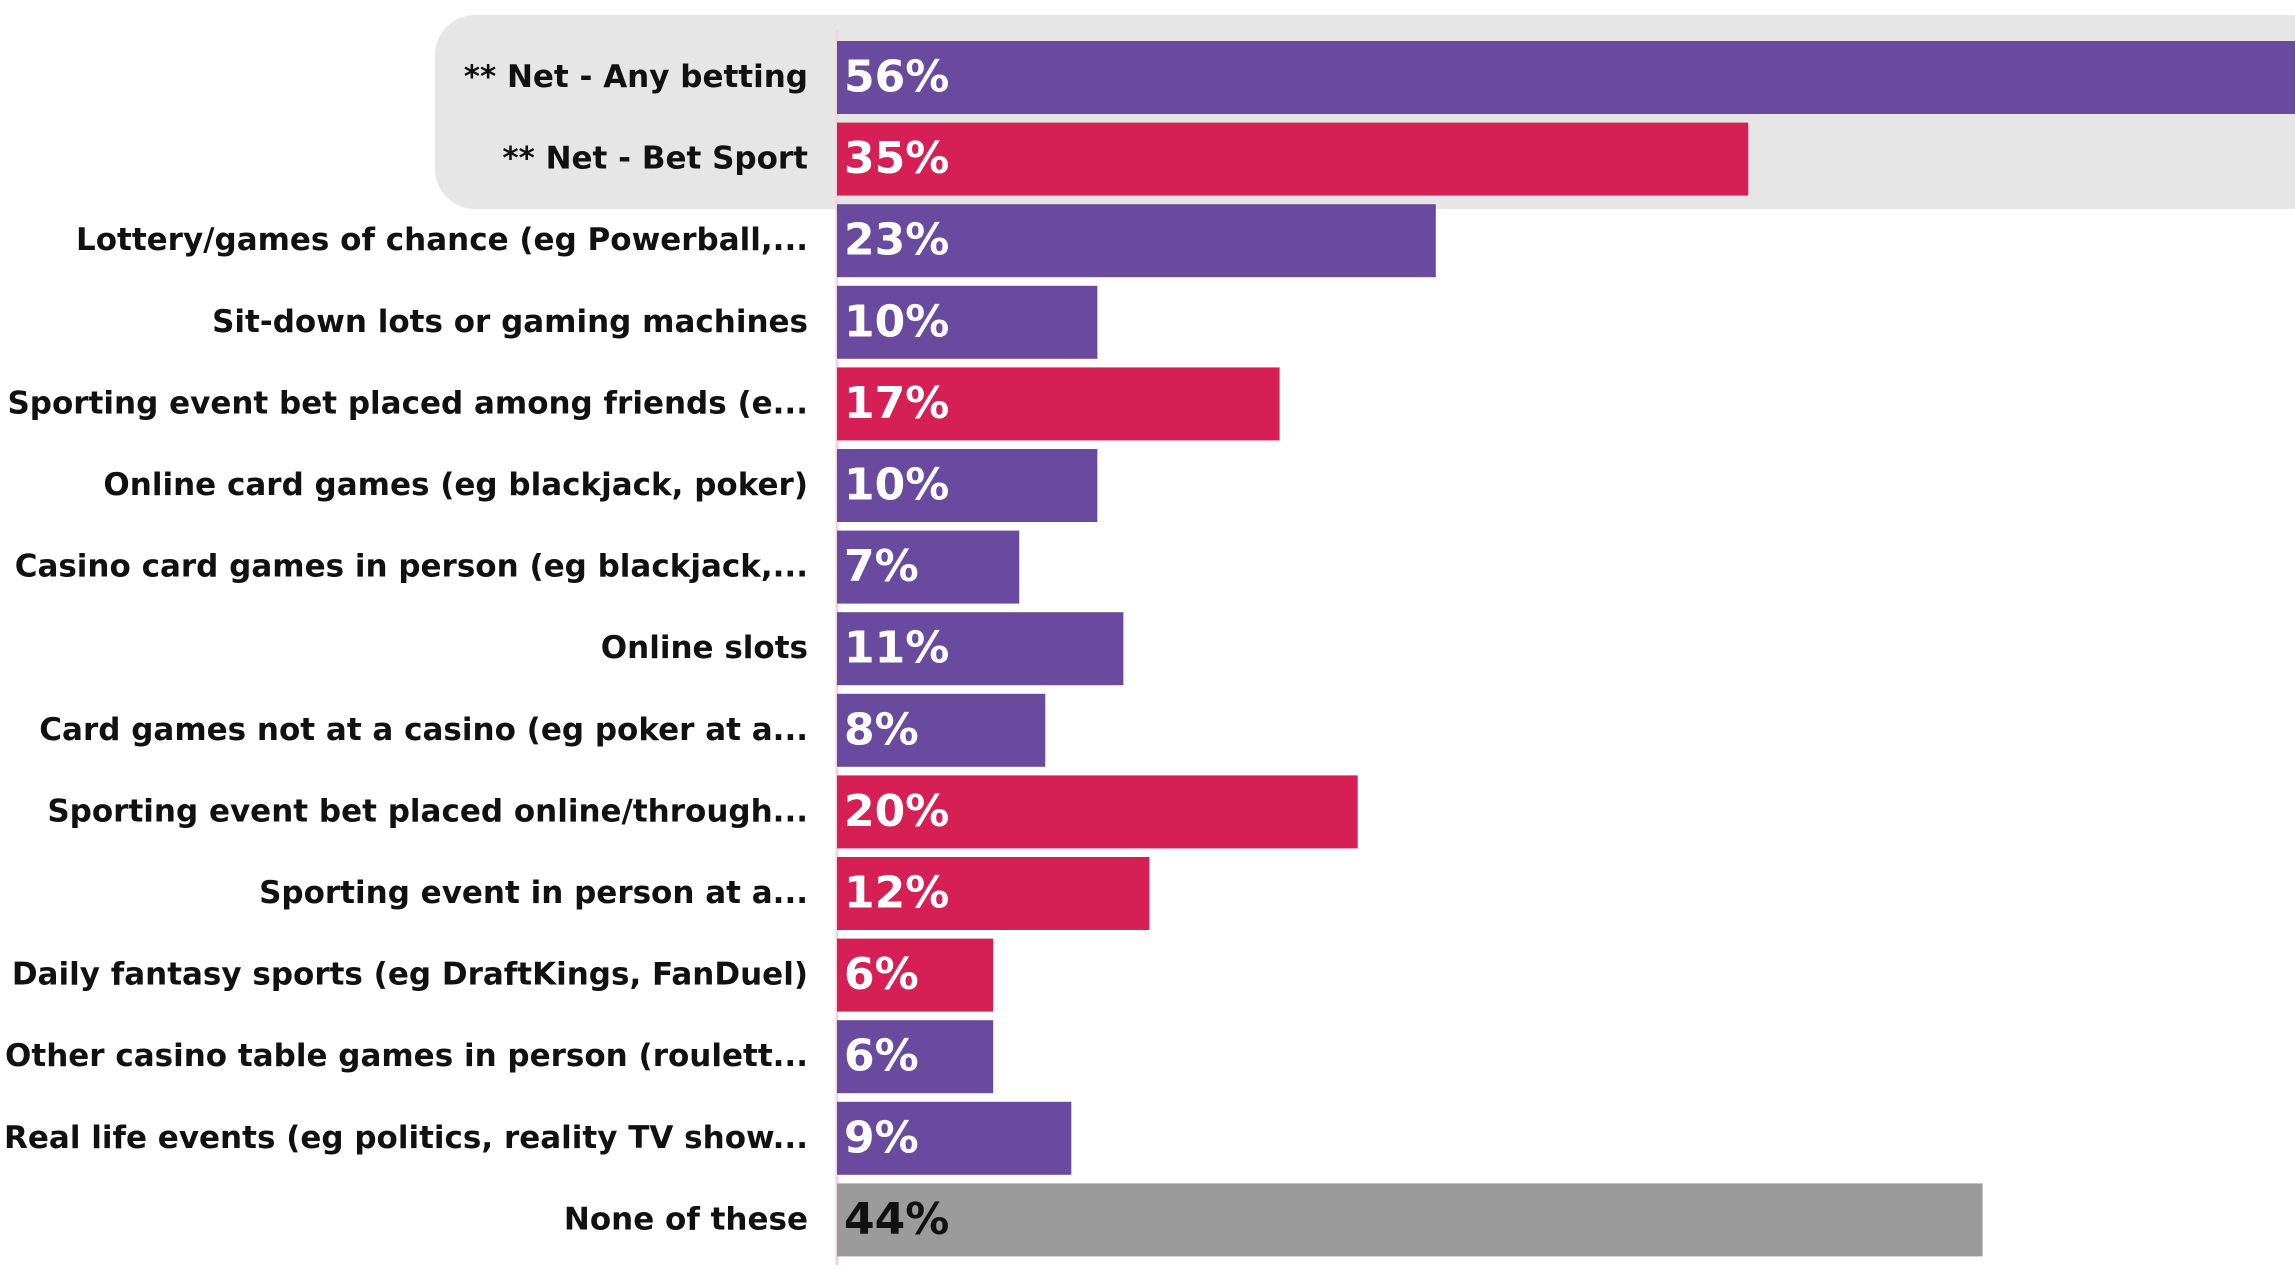  What do you see at coordinates (896, 77) in the screenshot?
I see `value-label: 56%` at bounding box center [896, 77].